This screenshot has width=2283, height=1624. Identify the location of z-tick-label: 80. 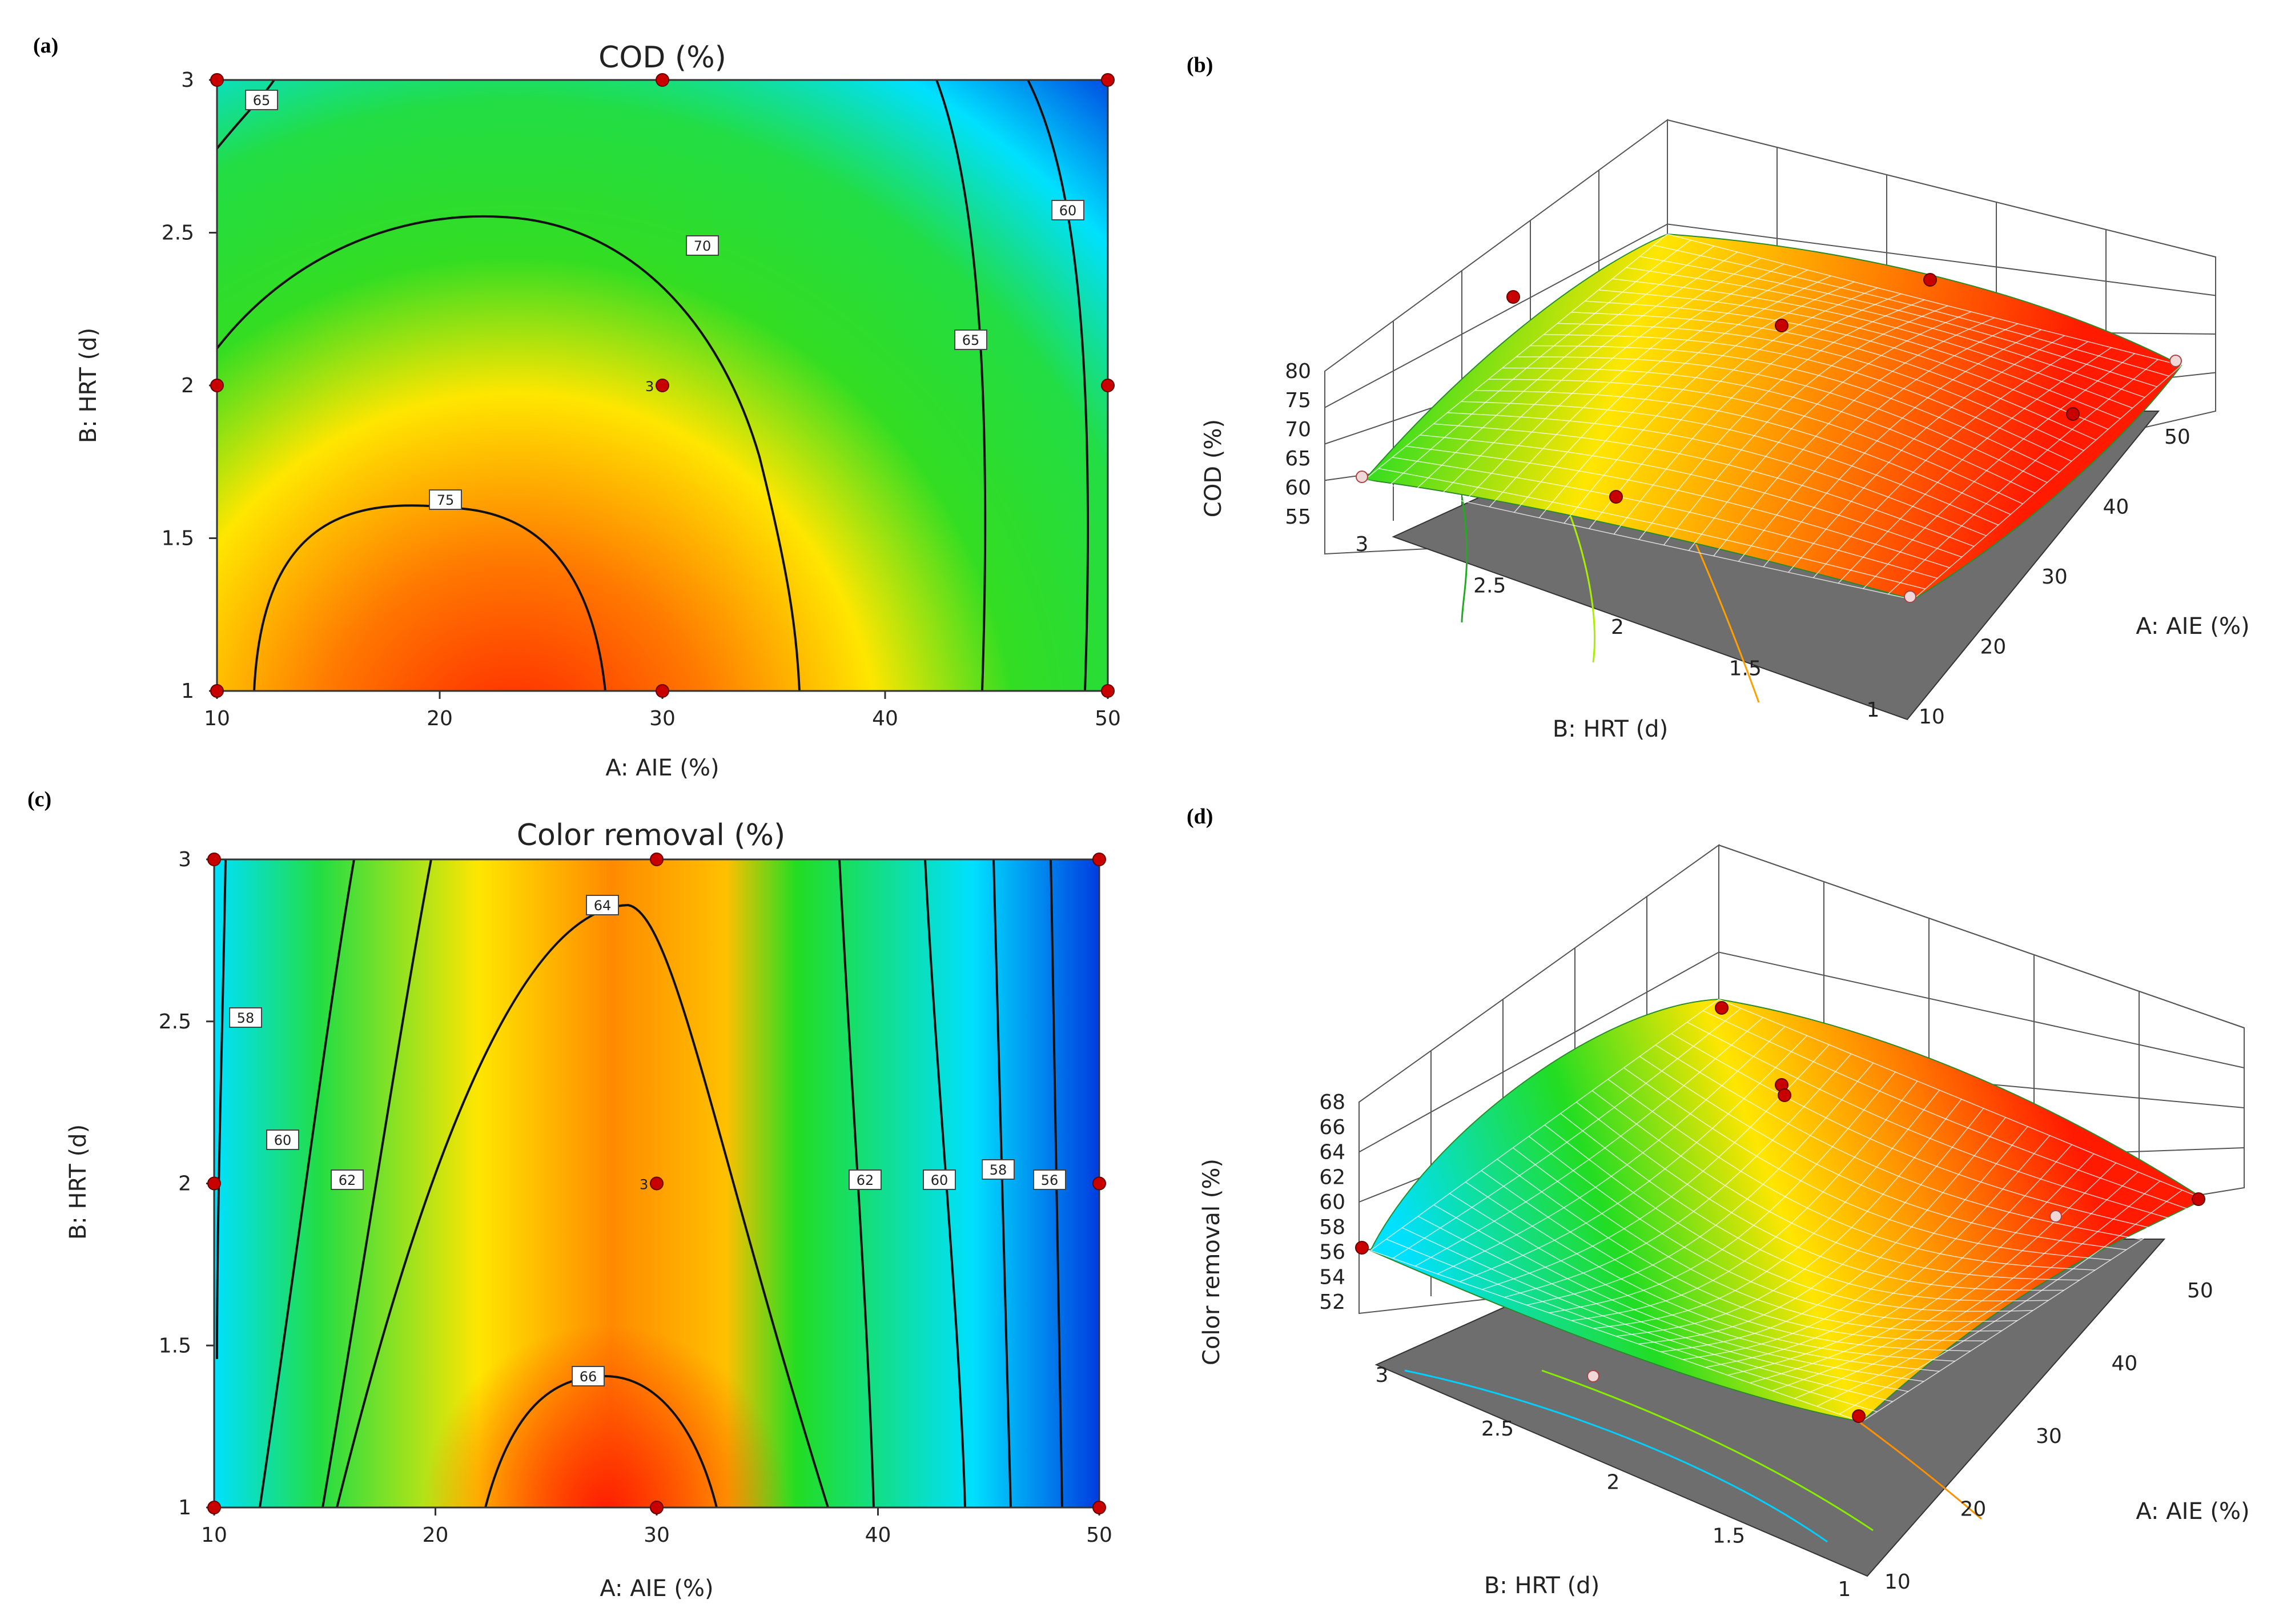
(1298, 371).